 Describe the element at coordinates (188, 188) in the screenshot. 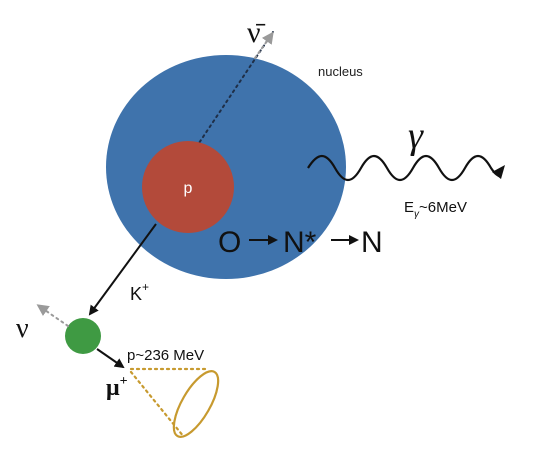

I see `proton-label: p` at that location.